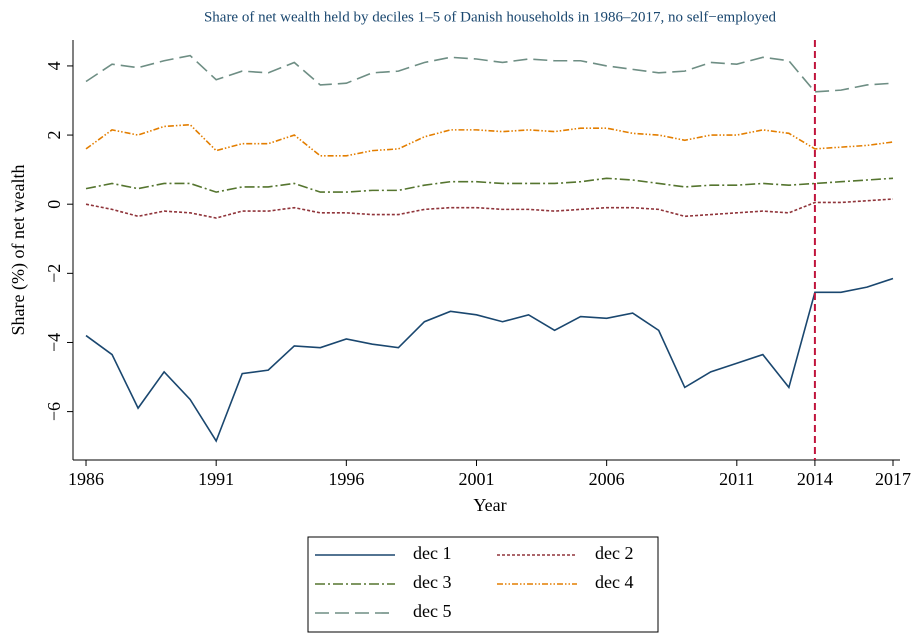 Image resolution: width=922 pixels, height=642 pixels. Describe the element at coordinates (346, 479) in the screenshot. I see `x-tick-label: 1996` at that location.